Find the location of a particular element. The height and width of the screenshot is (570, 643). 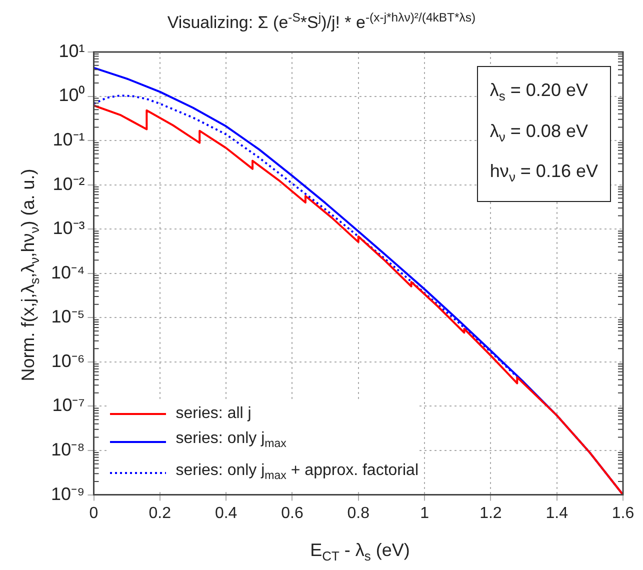

x-tick-label: 1.6 is located at coordinates (623, 513).